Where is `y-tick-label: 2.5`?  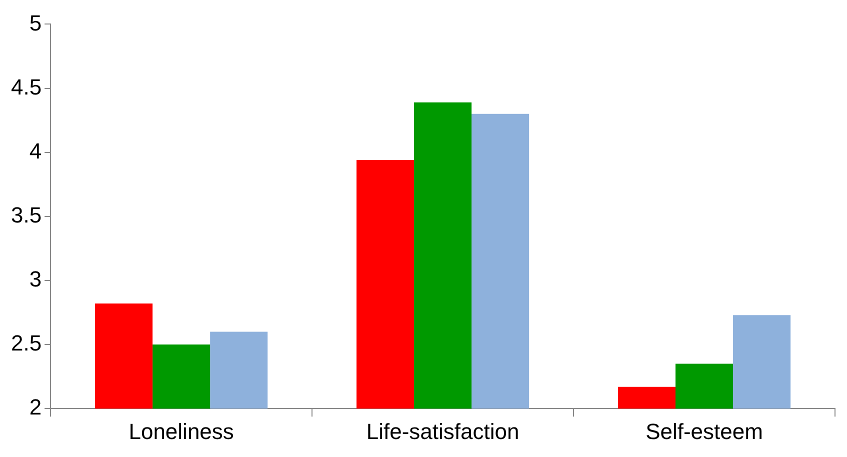 y-tick-label: 2.5 is located at coordinates (26, 343).